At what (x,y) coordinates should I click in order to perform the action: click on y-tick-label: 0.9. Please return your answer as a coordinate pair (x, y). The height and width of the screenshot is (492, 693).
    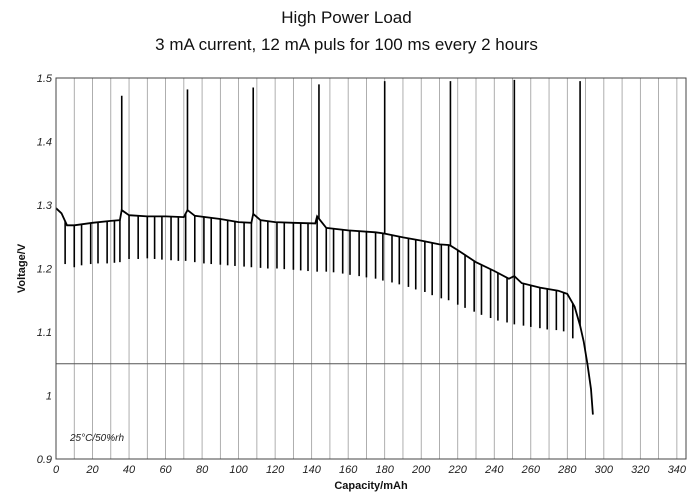
    Looking at the image, I should click on (44, 460).